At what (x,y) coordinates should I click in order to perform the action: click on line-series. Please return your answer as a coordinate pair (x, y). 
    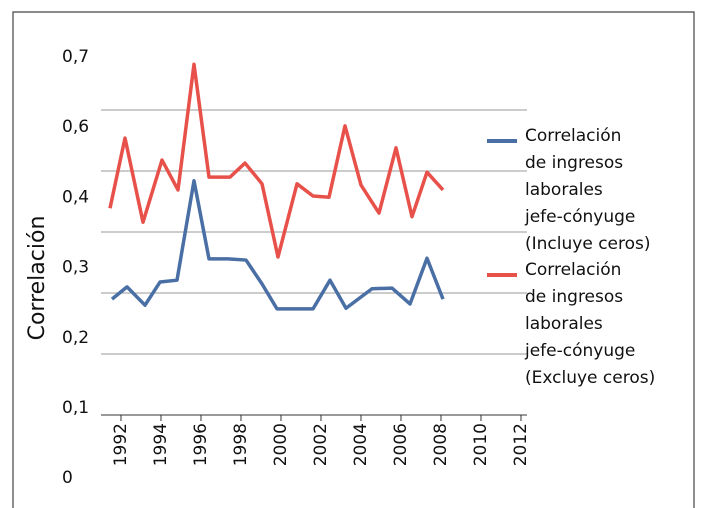
    Looking at the image, I should click on (277, 245).